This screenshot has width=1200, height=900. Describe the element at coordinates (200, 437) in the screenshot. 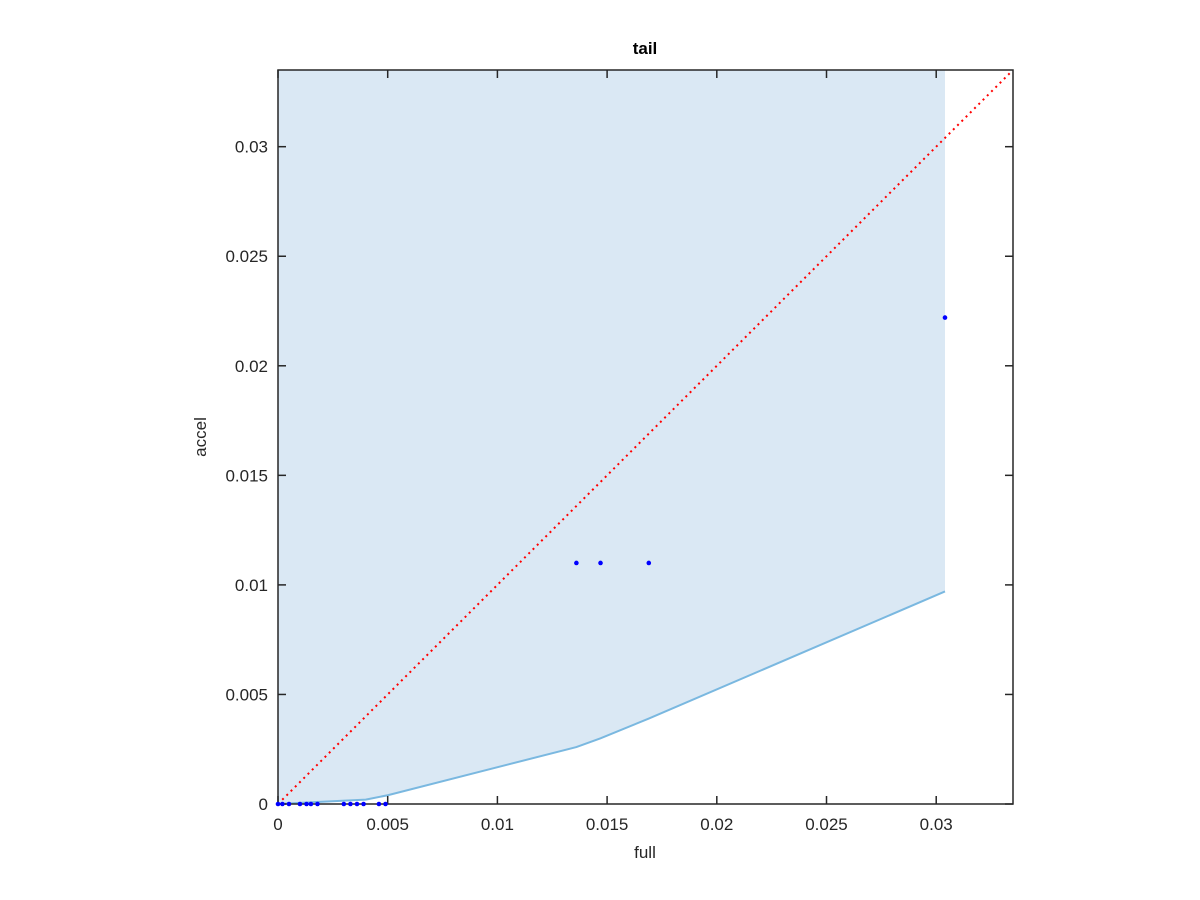

I see `y-axis-label: accel` at that location.